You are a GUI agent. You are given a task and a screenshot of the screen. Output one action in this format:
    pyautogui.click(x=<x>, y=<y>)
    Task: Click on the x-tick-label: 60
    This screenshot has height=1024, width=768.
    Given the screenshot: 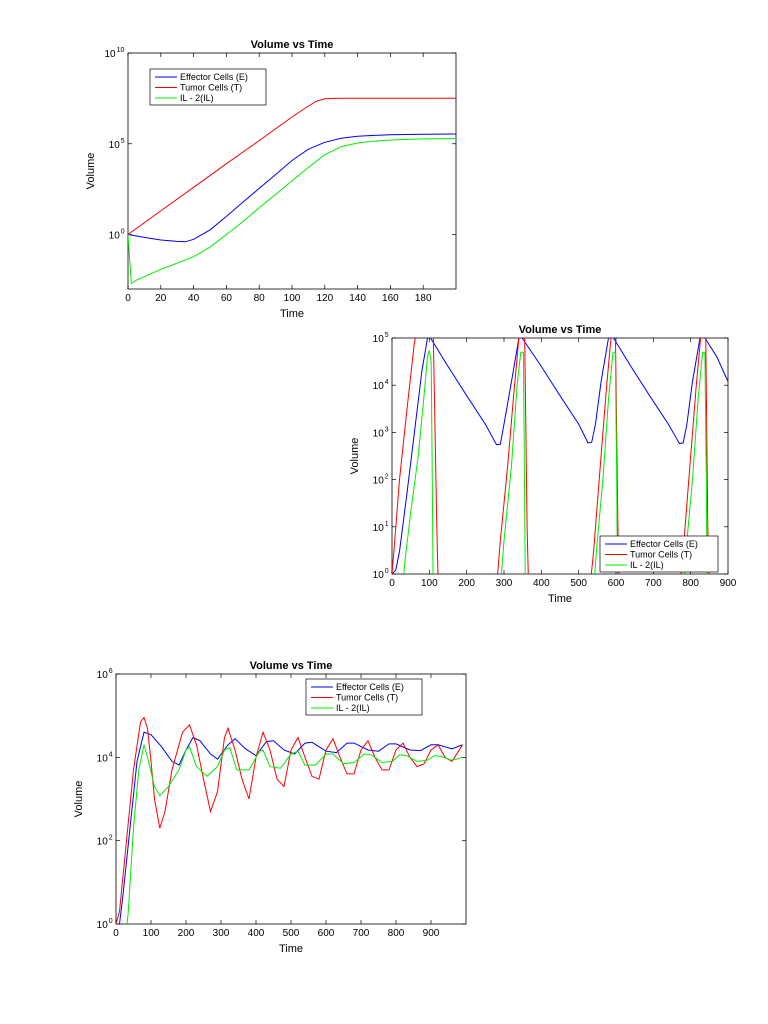 What is the action you would take?
    pyautogui.click(x=227, y=298)
    